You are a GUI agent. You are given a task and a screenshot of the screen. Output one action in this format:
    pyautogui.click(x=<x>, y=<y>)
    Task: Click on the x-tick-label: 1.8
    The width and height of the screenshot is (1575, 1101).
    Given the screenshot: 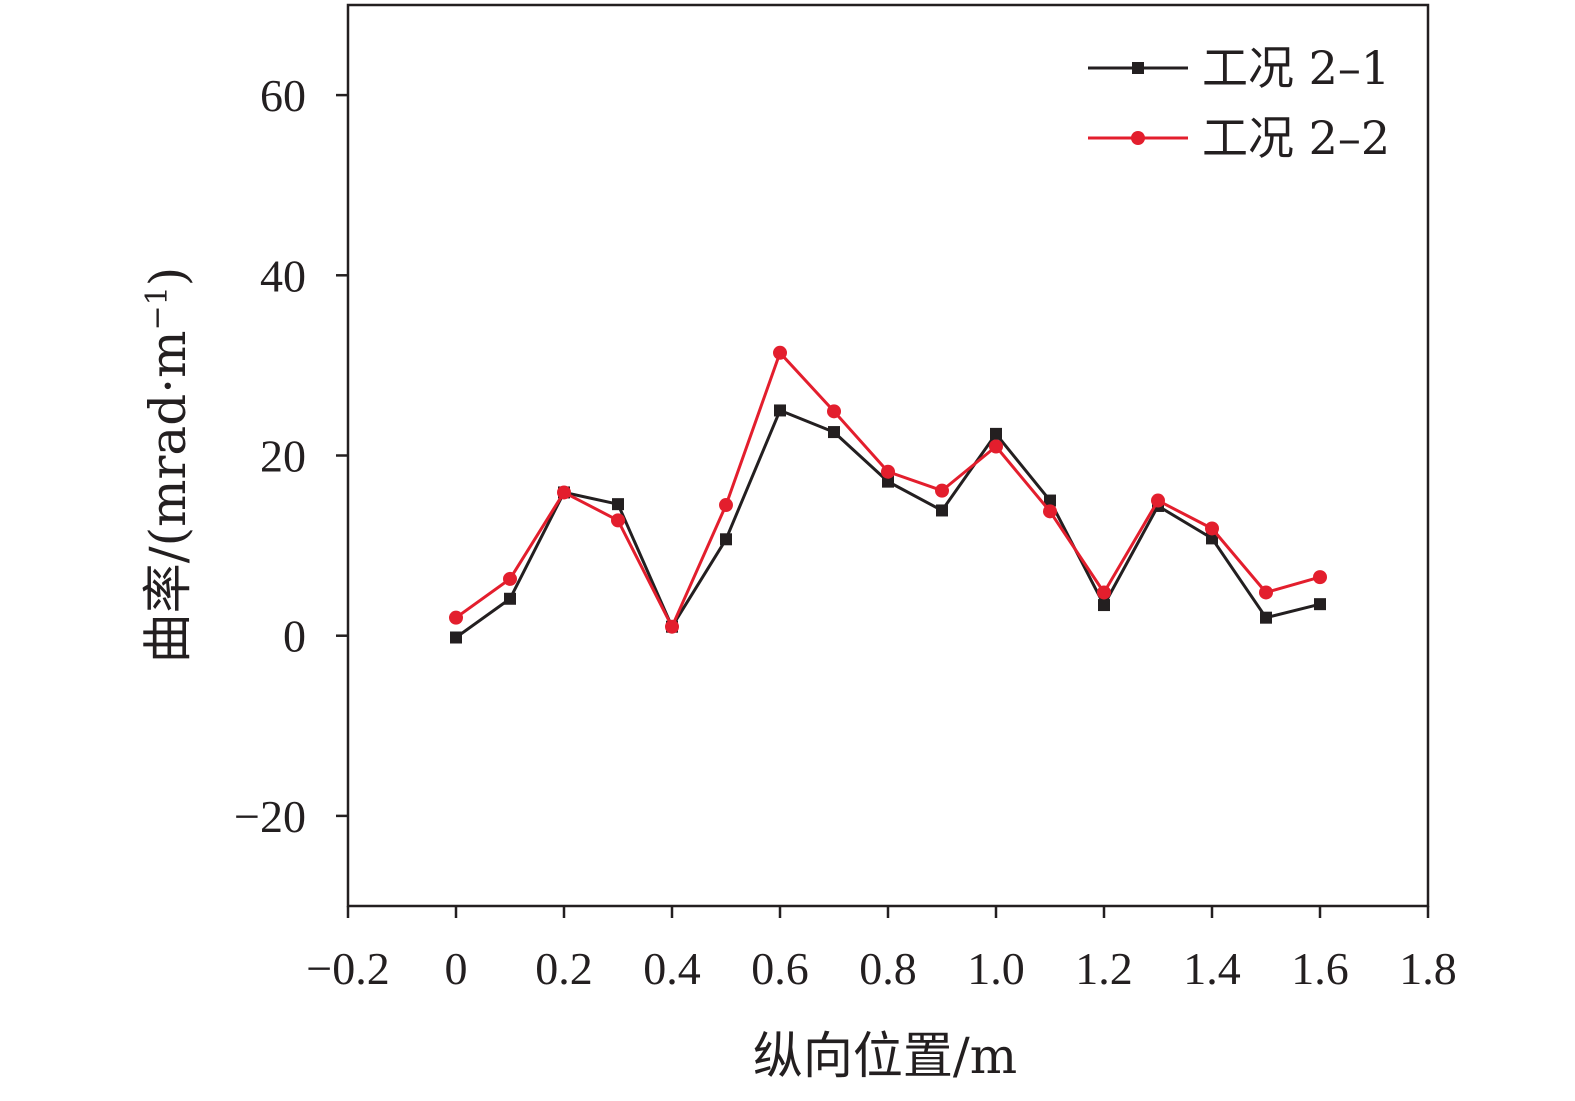 What is the action you would take?
    pyautogui.click(x=1428, y=968)
    